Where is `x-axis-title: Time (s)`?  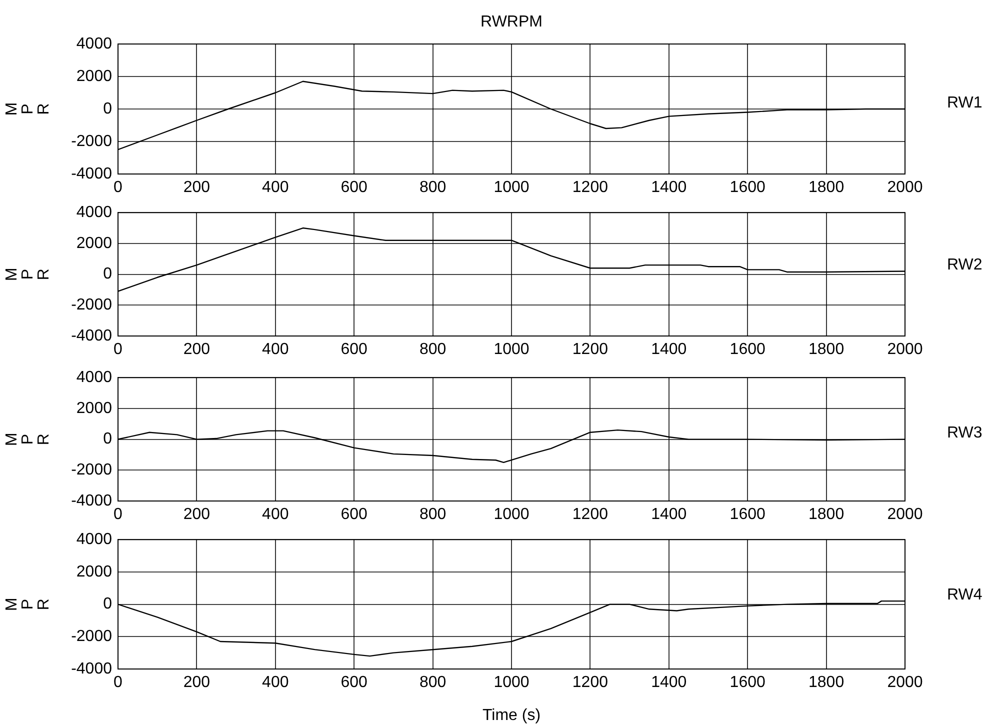 x-axis-title: Time (s) is located at coordinates (511, 715).